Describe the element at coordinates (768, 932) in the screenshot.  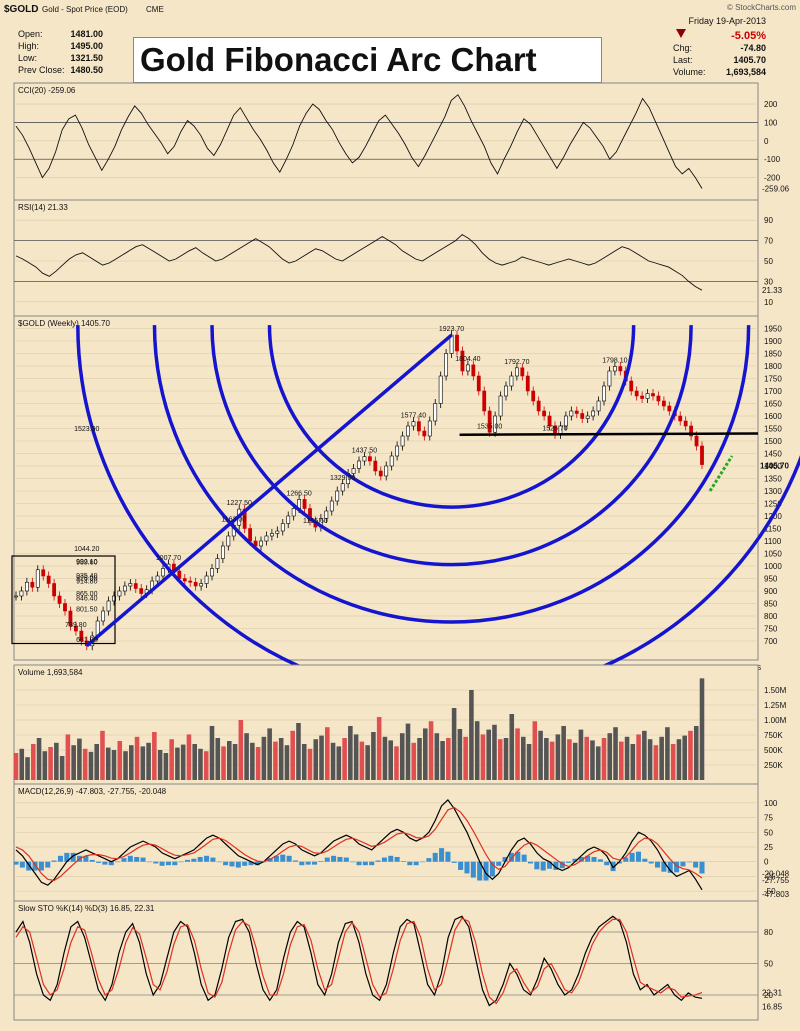
I see `y-tick-label: 80` at that location.